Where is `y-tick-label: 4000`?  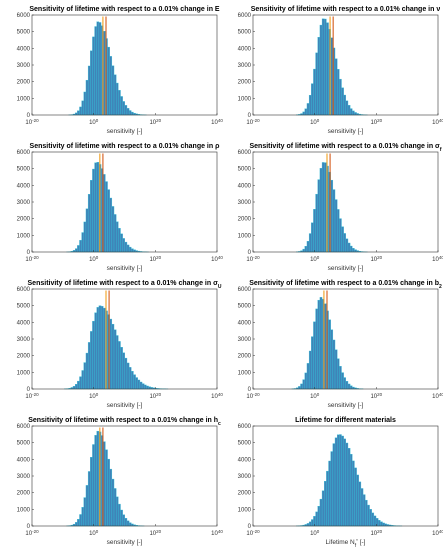
y-tick-label: 4000 is located at coordinates (24, 323).